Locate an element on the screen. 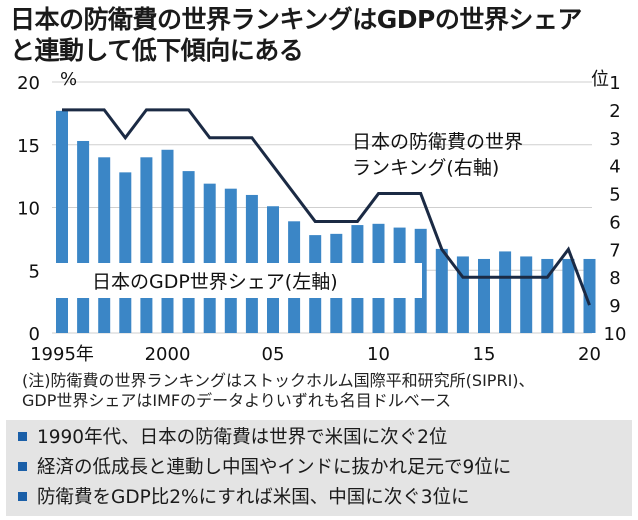 This screenshot has width=638, height=520. right-tick-label: 2 is located at coordinates (614, 111).